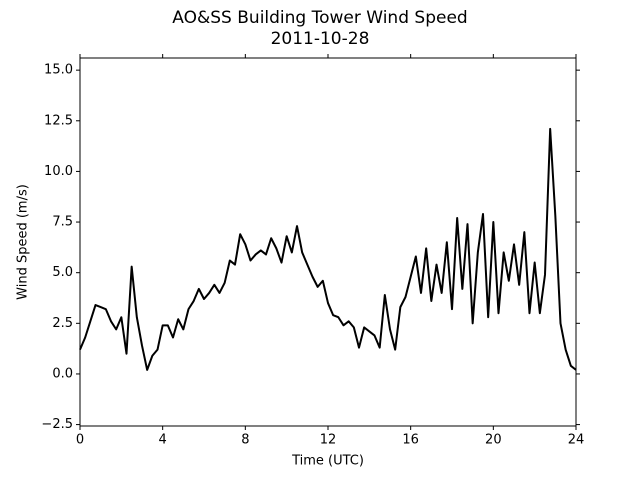 This screenshot has height=480, width=640. What do you see at coordinates (328, 440) in the screenshot?
I see `x-tick-label: 12` at bounding box center [328, 440].